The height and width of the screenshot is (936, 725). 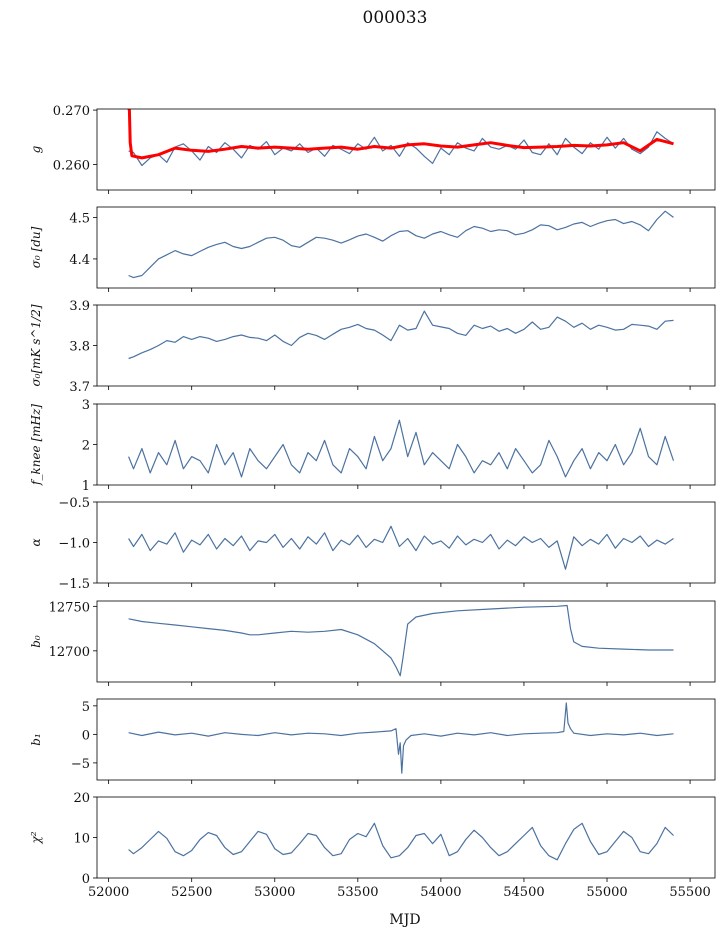 What do you see at coordinates (86, 405) in the screenshot?
I see `panel-4-ytick-label: 3` at bounding box center [86, 405].